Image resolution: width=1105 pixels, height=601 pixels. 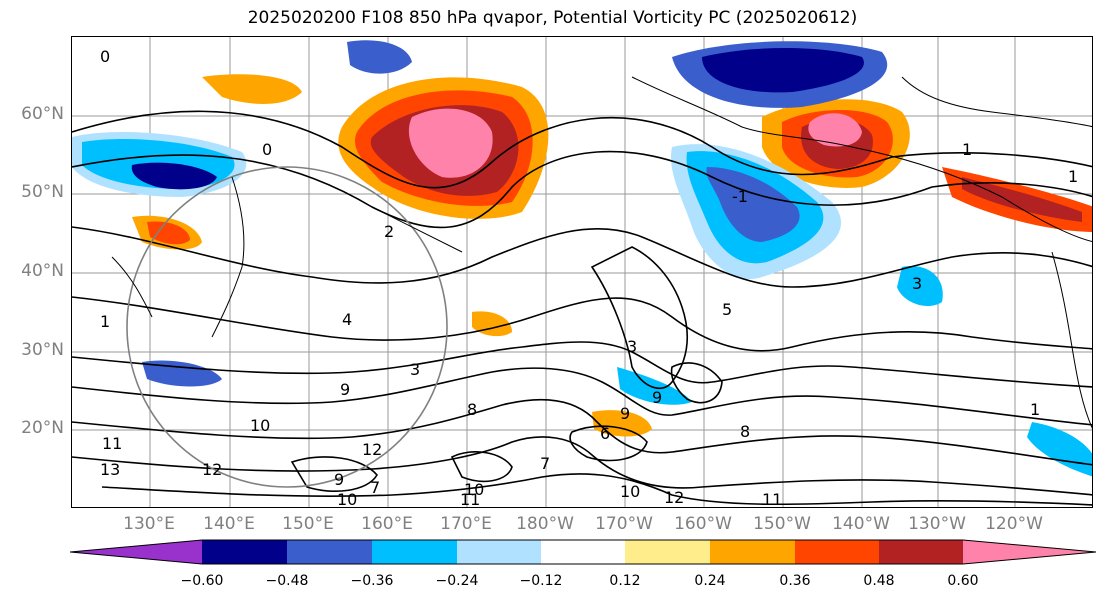 What do you see at coordinates (42, 350) in the screenshot?
I see `lat-label-30n: 30°N` at bounding box center [42, 350].